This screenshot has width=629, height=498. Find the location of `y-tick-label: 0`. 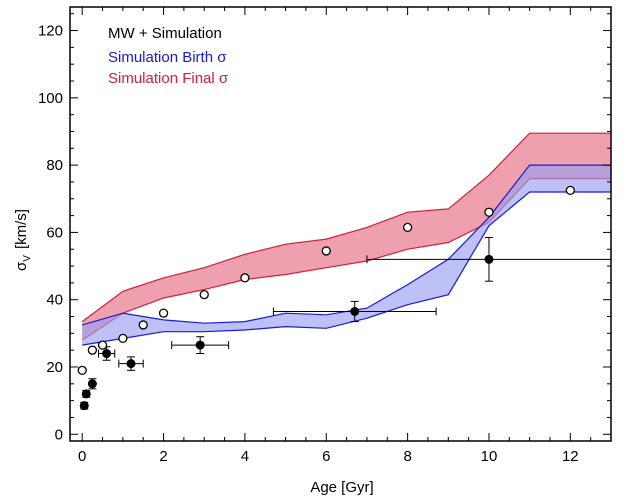

y-tick-label: 0 is located at coordinates (59, 434).